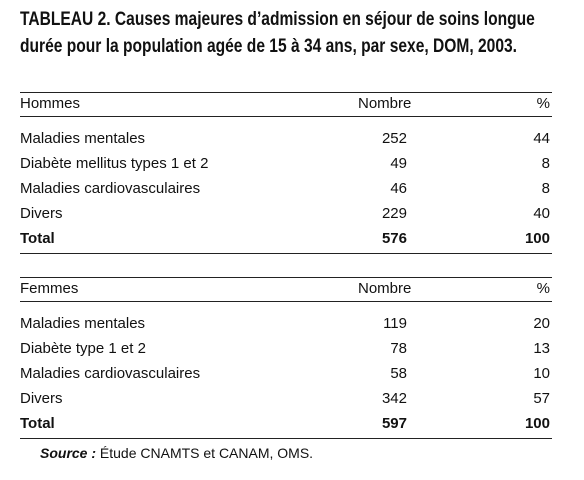 The width and height of the screenshot is (584, 480). I want to click on cell-percent: 57, so click(541, 398).